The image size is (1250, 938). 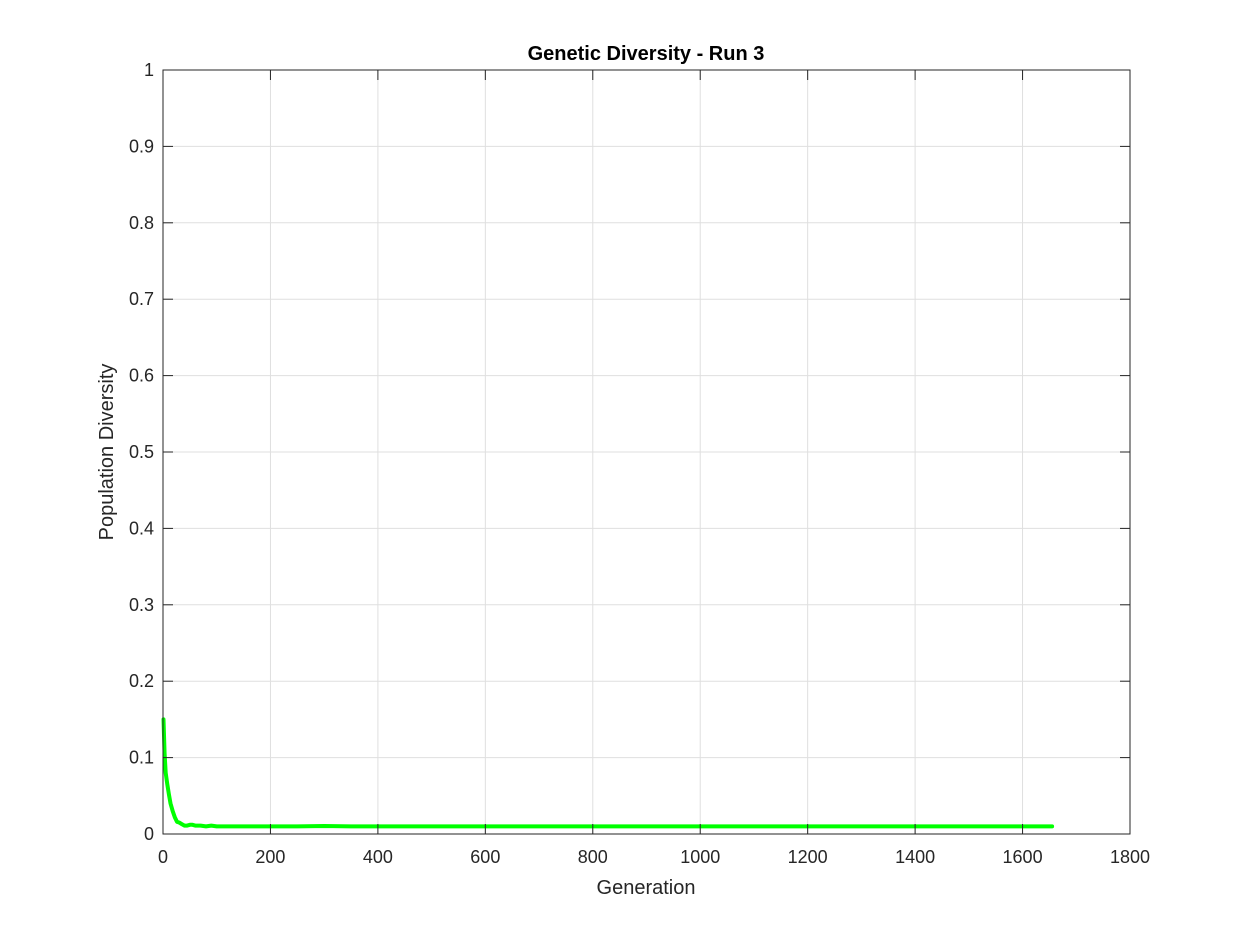 I want to click on y-tick-label: 1, so click(x=149, y=70).